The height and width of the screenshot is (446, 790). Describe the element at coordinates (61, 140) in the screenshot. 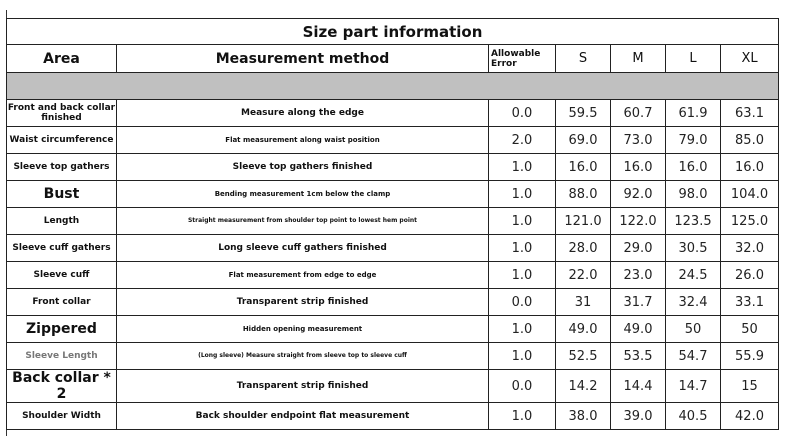

I see `cell-area: Waist circumference` at that location.